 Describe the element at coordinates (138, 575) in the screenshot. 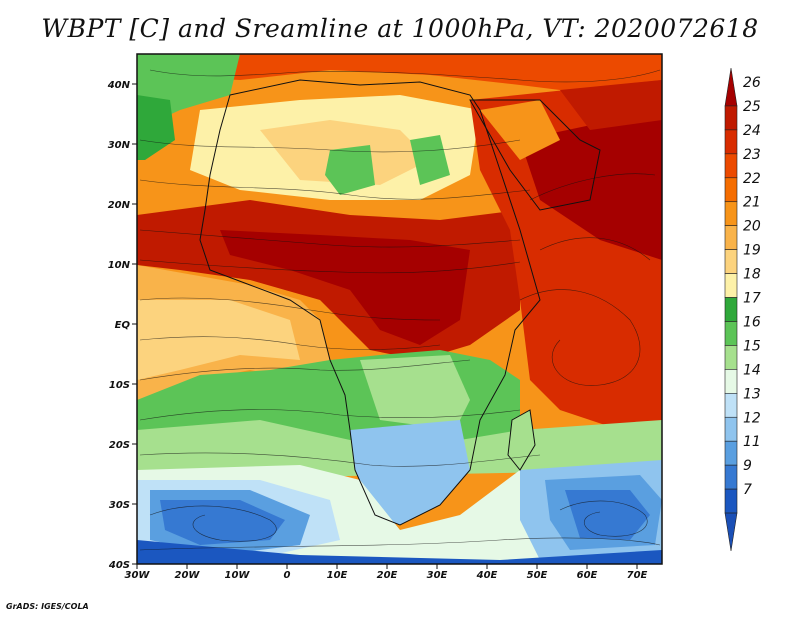

I see `x-tick-label: 30W` at that location.